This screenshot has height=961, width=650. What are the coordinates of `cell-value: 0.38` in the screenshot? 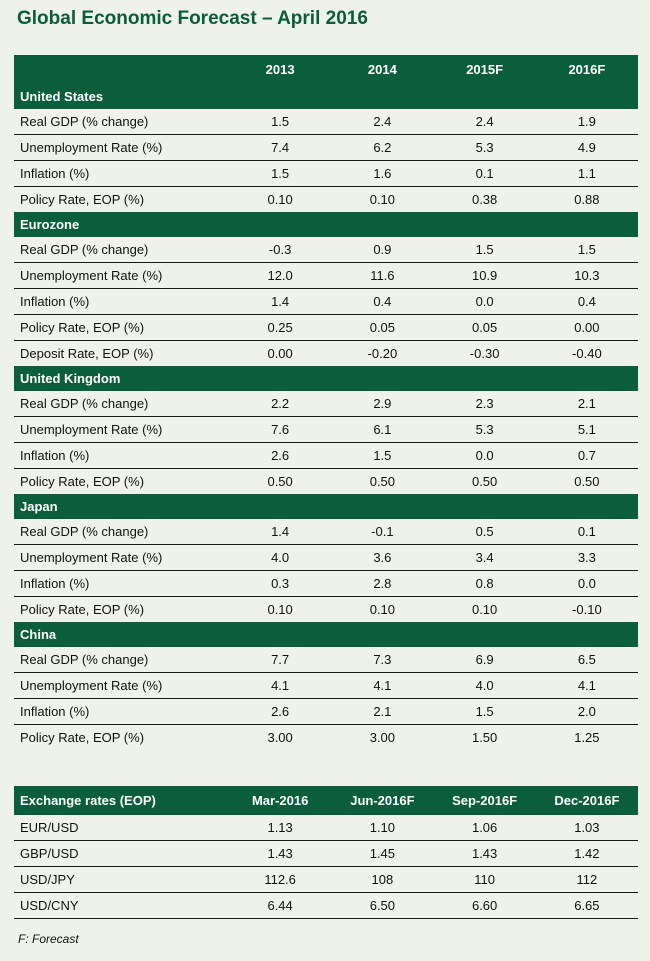 It's located at (484, 199).